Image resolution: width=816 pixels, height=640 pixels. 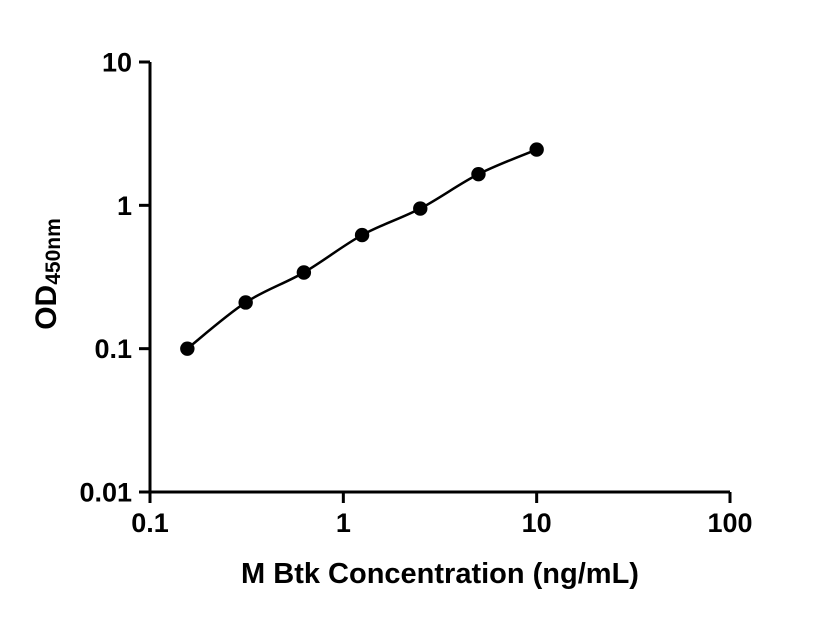 What do you see at coordinates (53, 251) in the screenshot?
I see `y-axis-label-sub: 450nm` at bounding box center [53, 251].